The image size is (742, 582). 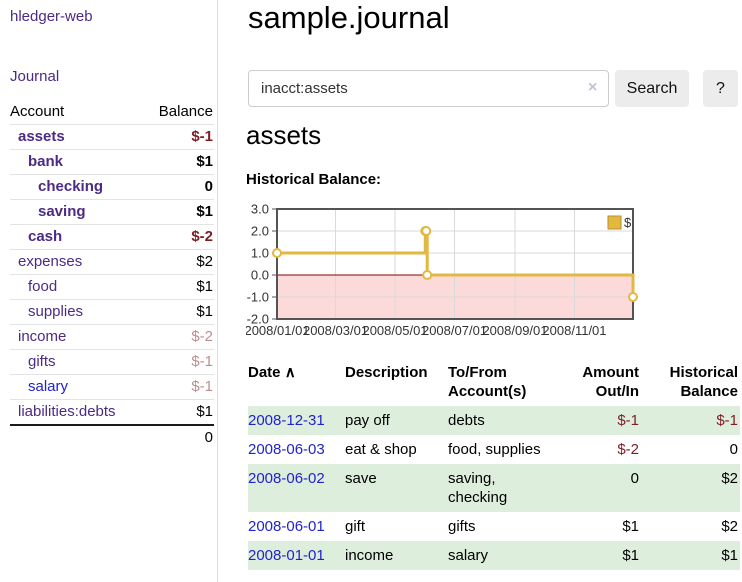 What do you see at coordinates (77, 237) in the screenshot?
I see `account-cell: cash` at bounding box center [77, 237].